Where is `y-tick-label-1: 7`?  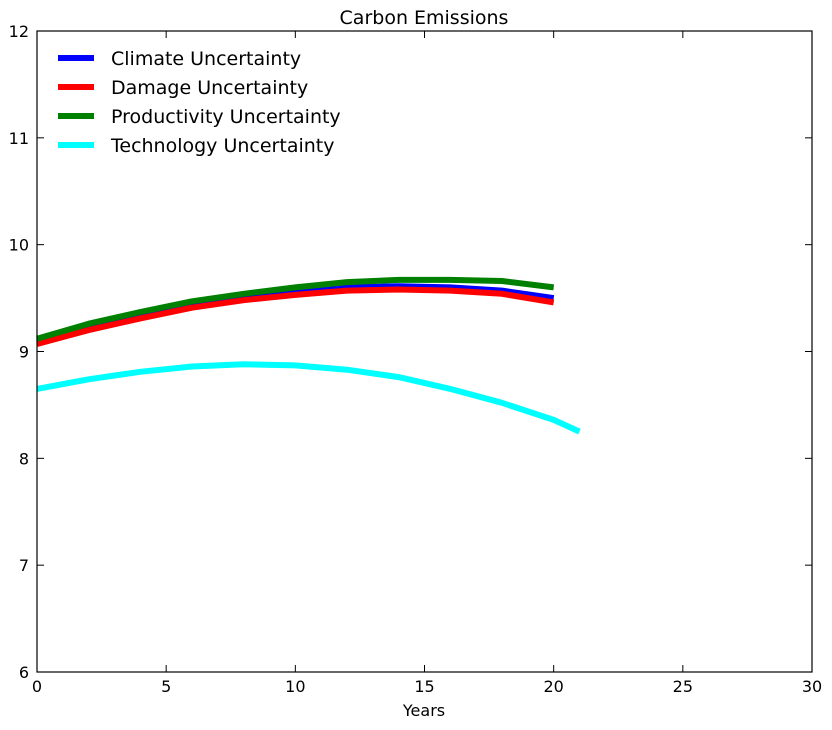 y-tick-label-1: 7 is located at coordinates (24, 565).